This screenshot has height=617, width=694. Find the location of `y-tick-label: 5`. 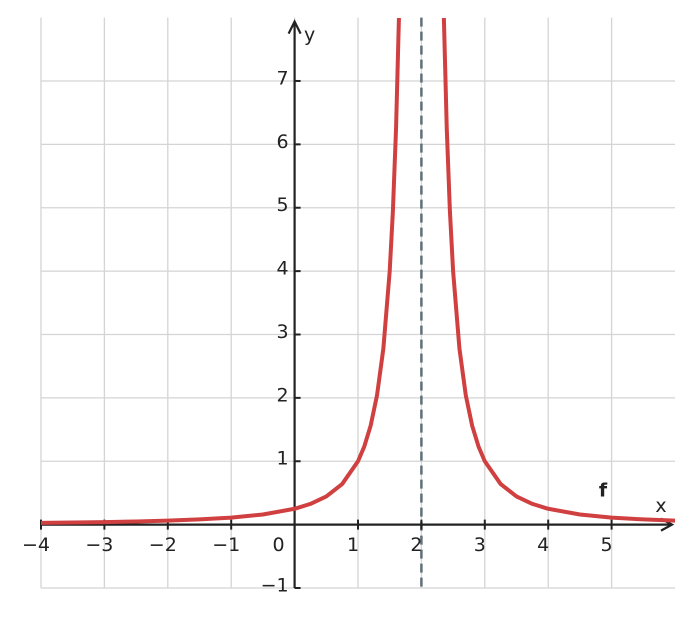

y-tick-label: 5 is located at coordinates (283, 205).